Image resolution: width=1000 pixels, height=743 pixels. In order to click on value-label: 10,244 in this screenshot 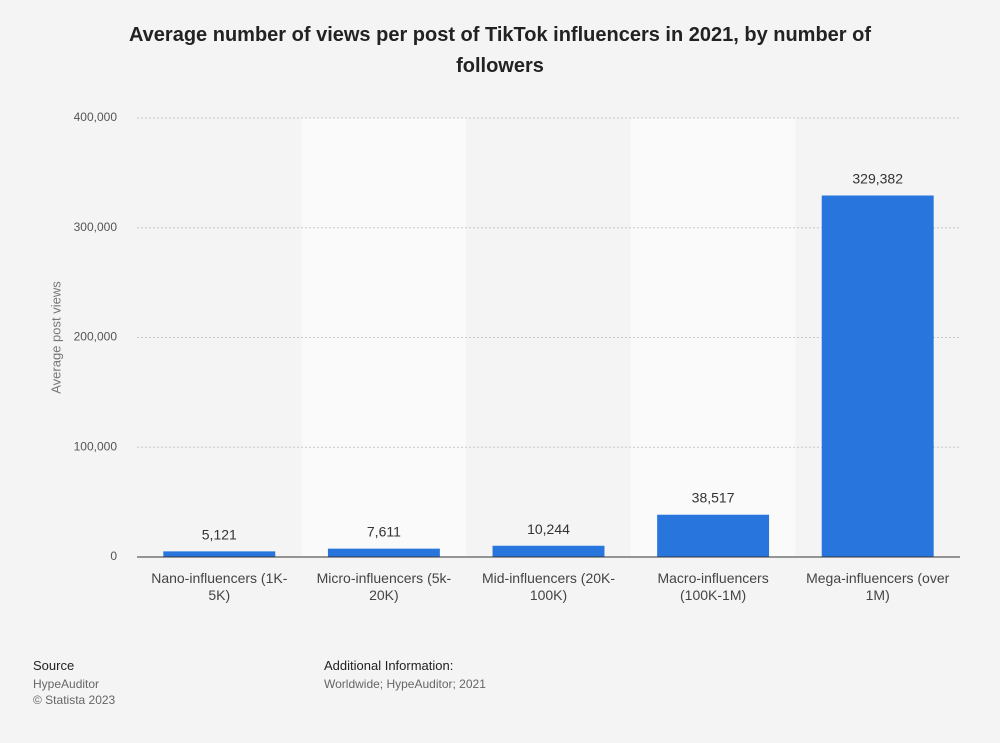, I will do `click(548, 529)`.